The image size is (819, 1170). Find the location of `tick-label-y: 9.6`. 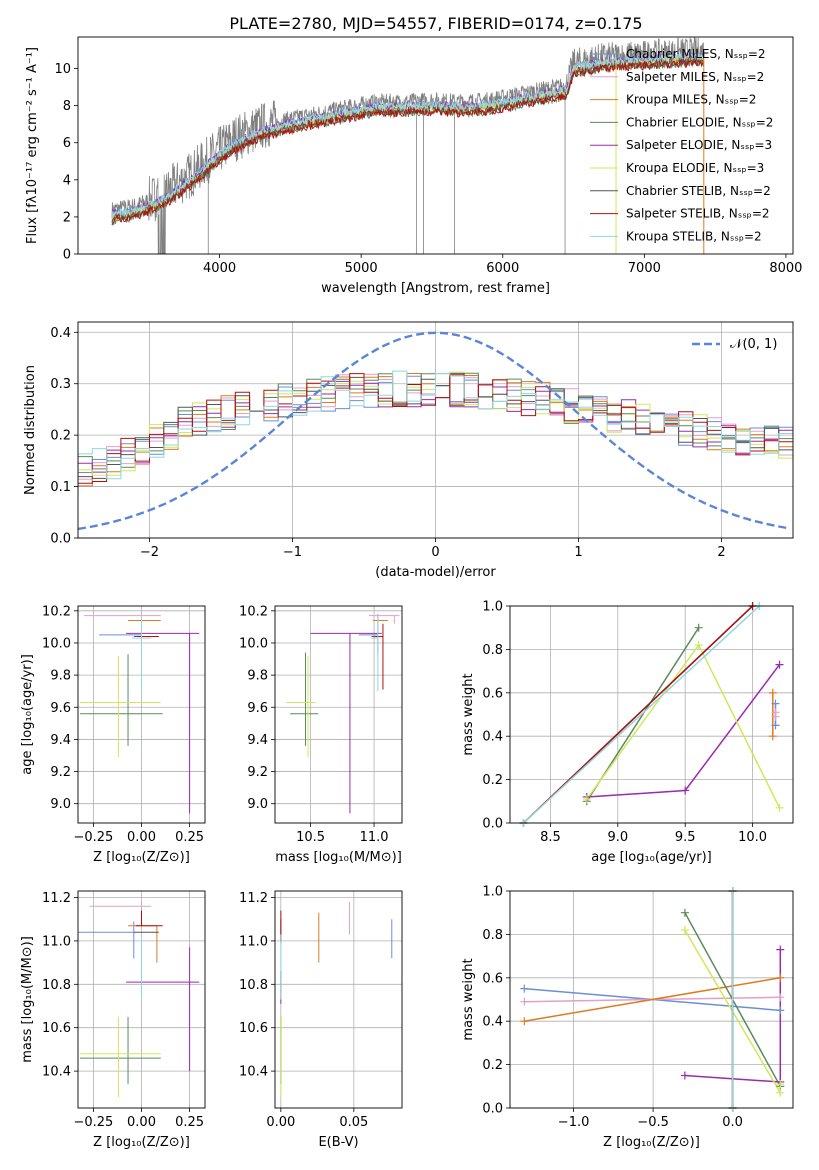

tick-label-y: 9.6 is located at coordinates (257, 708).